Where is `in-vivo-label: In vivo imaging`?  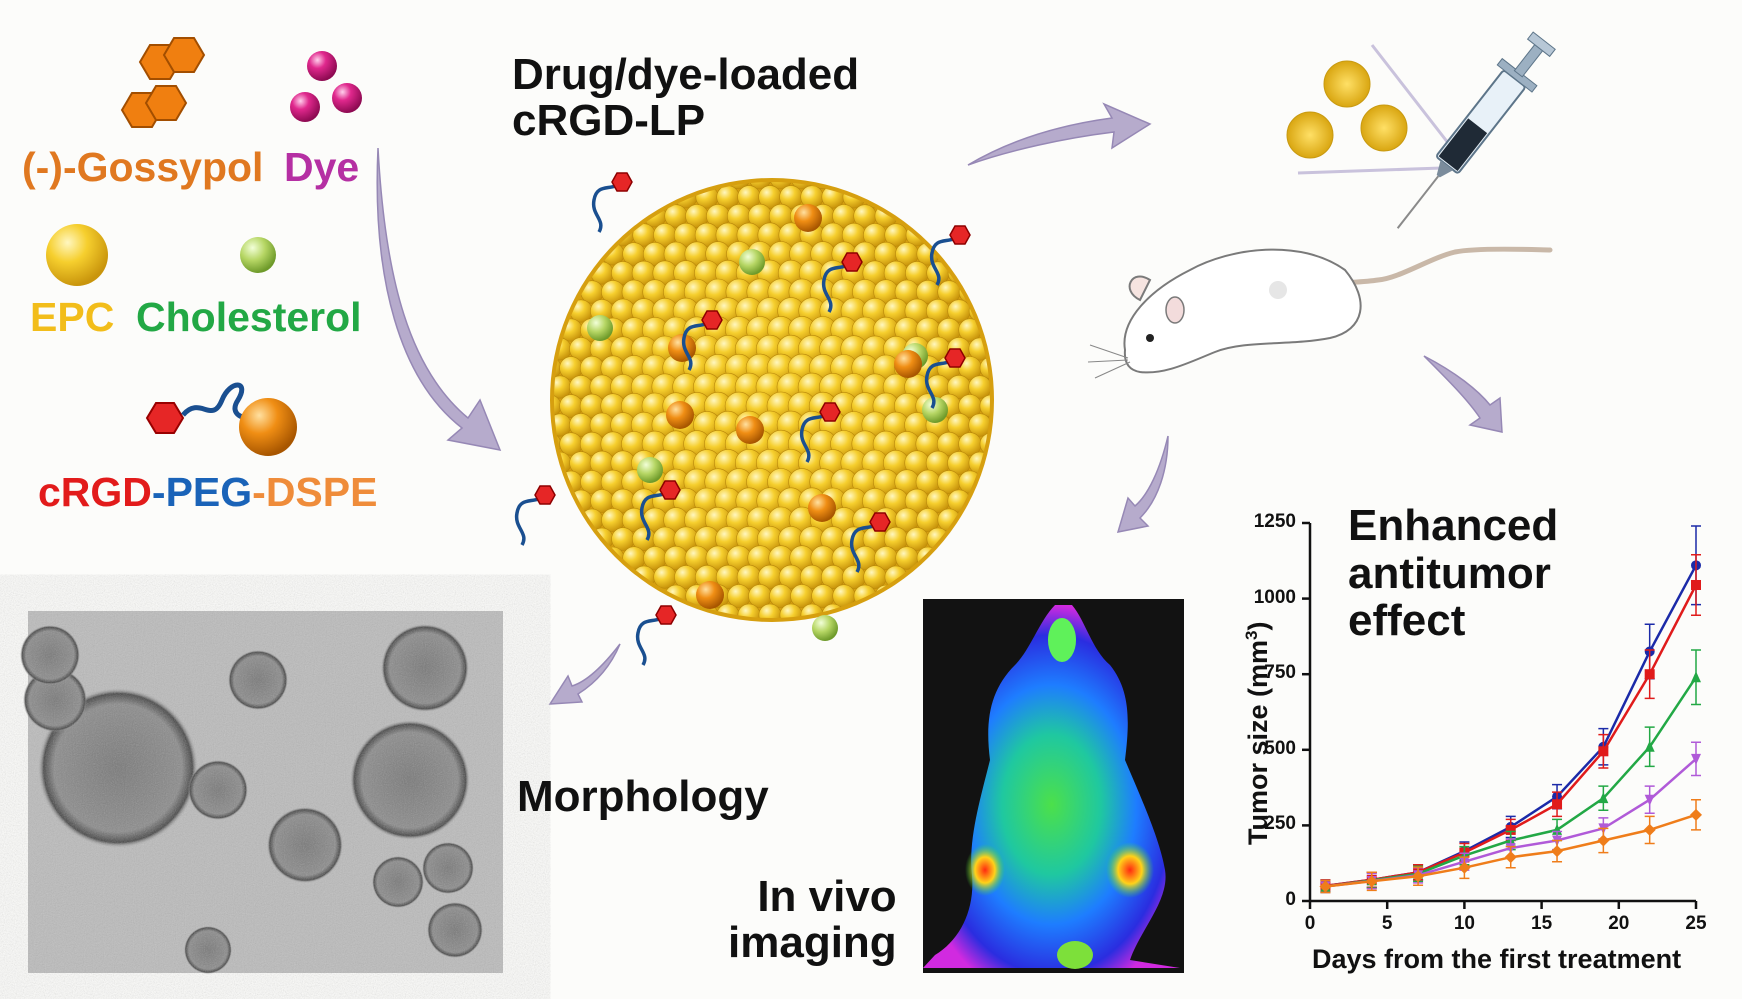 in-vivo-label: In vivo imaging is located at coordinates (812, 920).